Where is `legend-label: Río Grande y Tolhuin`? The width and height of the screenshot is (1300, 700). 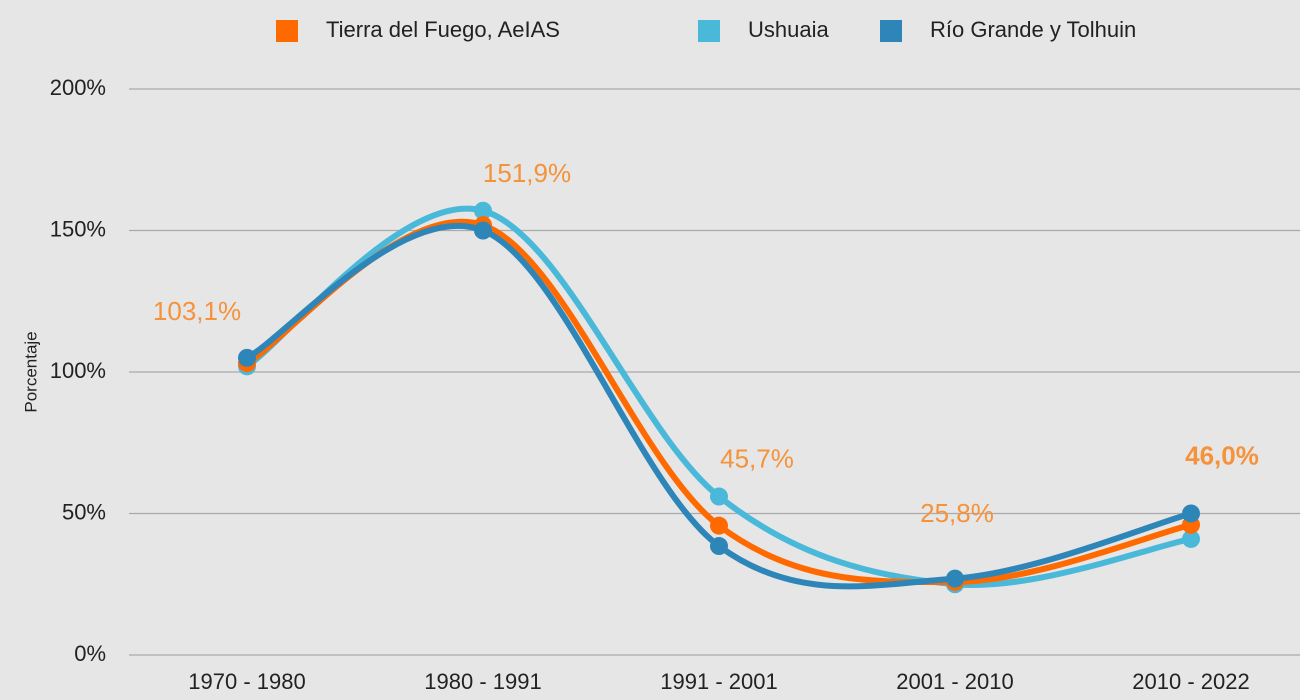 legend-label: Río Grande y Tolhuin is located at coordinates (1033, 29).